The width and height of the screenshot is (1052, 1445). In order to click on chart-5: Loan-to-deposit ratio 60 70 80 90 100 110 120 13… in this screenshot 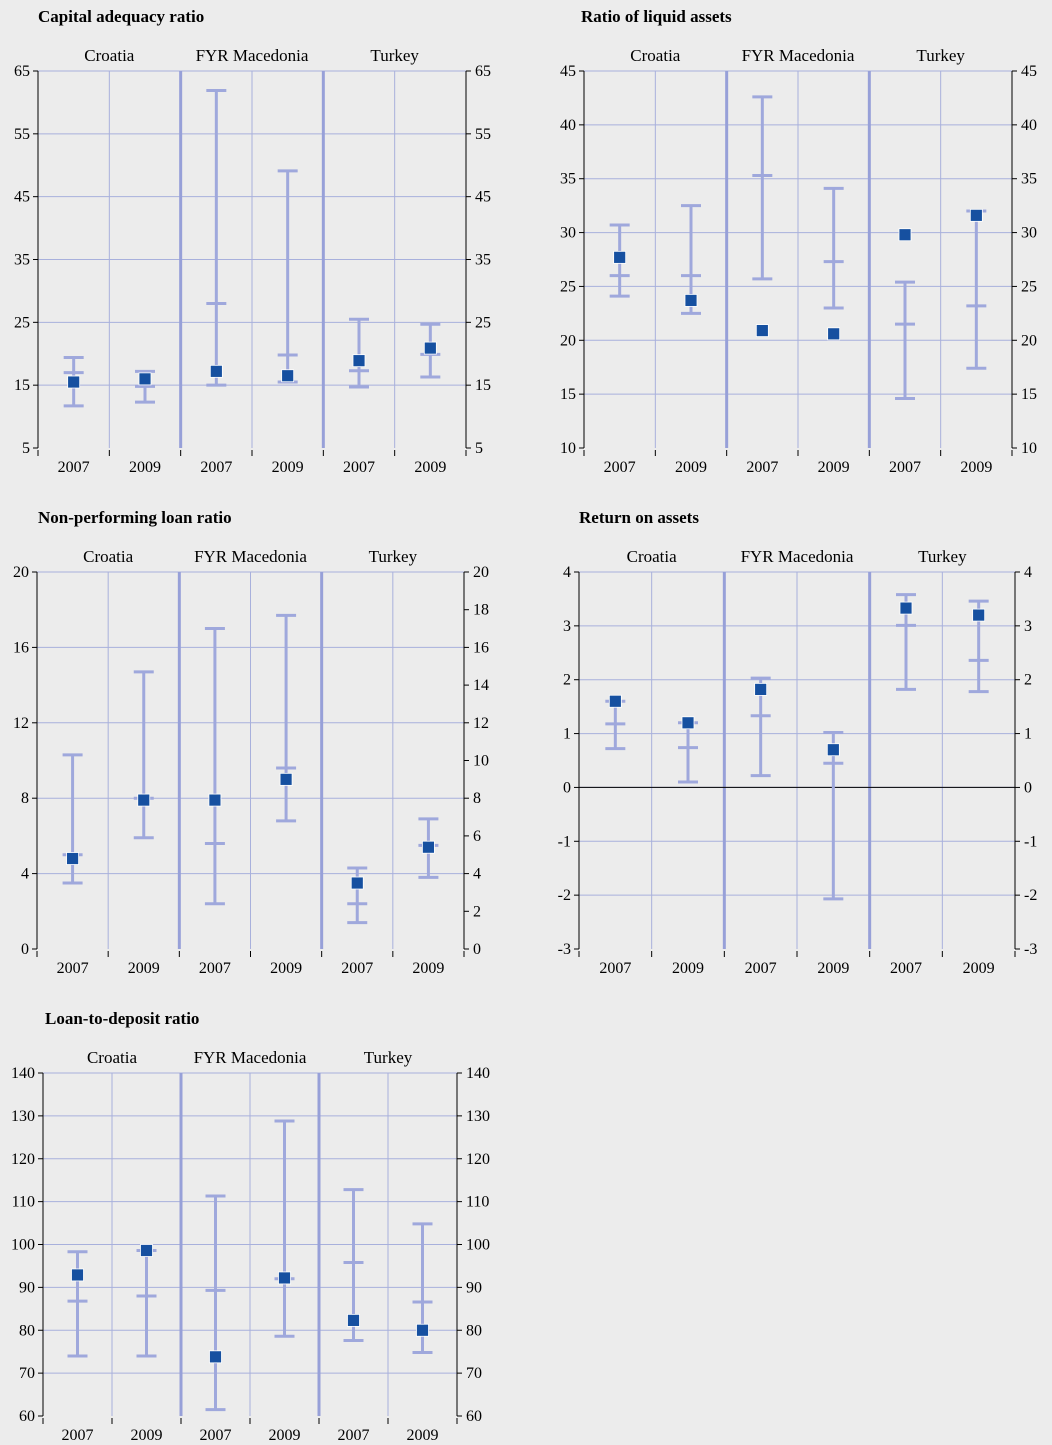, I will do `click(250, 1226)`.